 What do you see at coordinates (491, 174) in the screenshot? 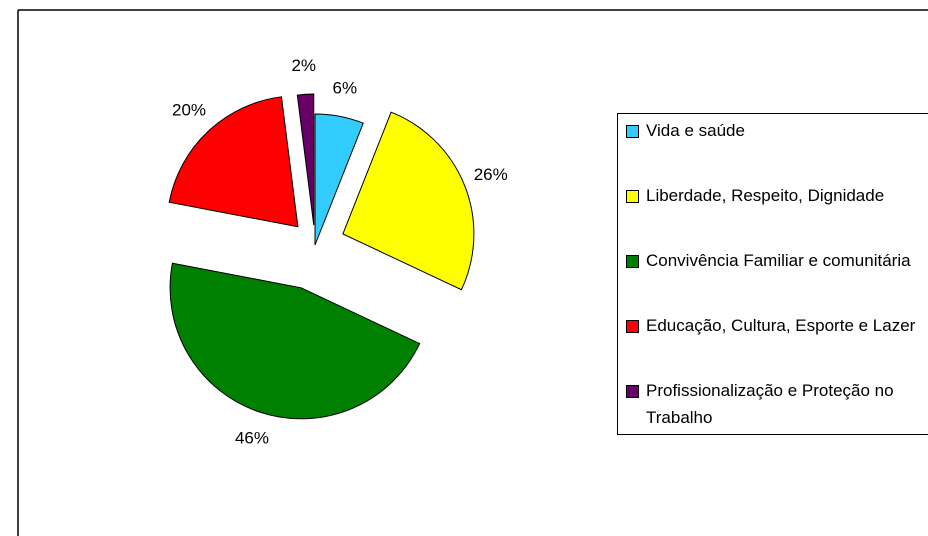
I see `data-label: 26%` at bounding box center [491, 174].